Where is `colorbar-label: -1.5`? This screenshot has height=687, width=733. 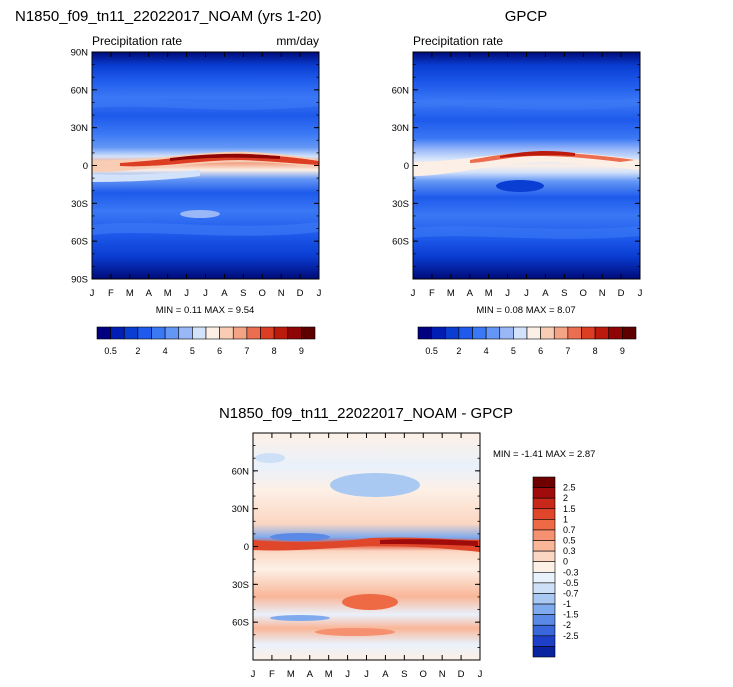
colorbar-label: -1.5 is located at coordinates (571, 615).